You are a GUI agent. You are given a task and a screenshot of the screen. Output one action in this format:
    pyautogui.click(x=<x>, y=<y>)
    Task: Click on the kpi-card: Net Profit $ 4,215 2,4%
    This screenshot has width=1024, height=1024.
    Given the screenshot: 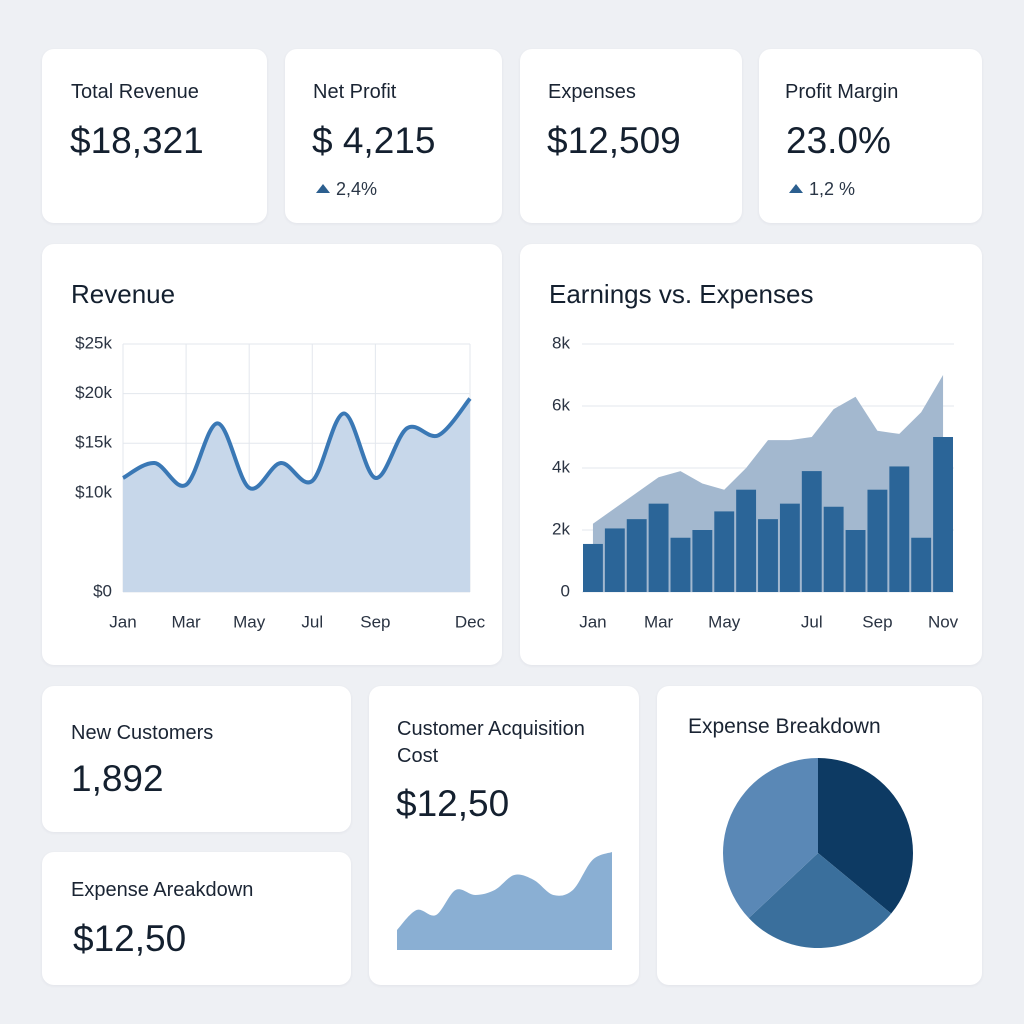 What is the action you would take?
    pyautogui.click(x=393, y=136)
    